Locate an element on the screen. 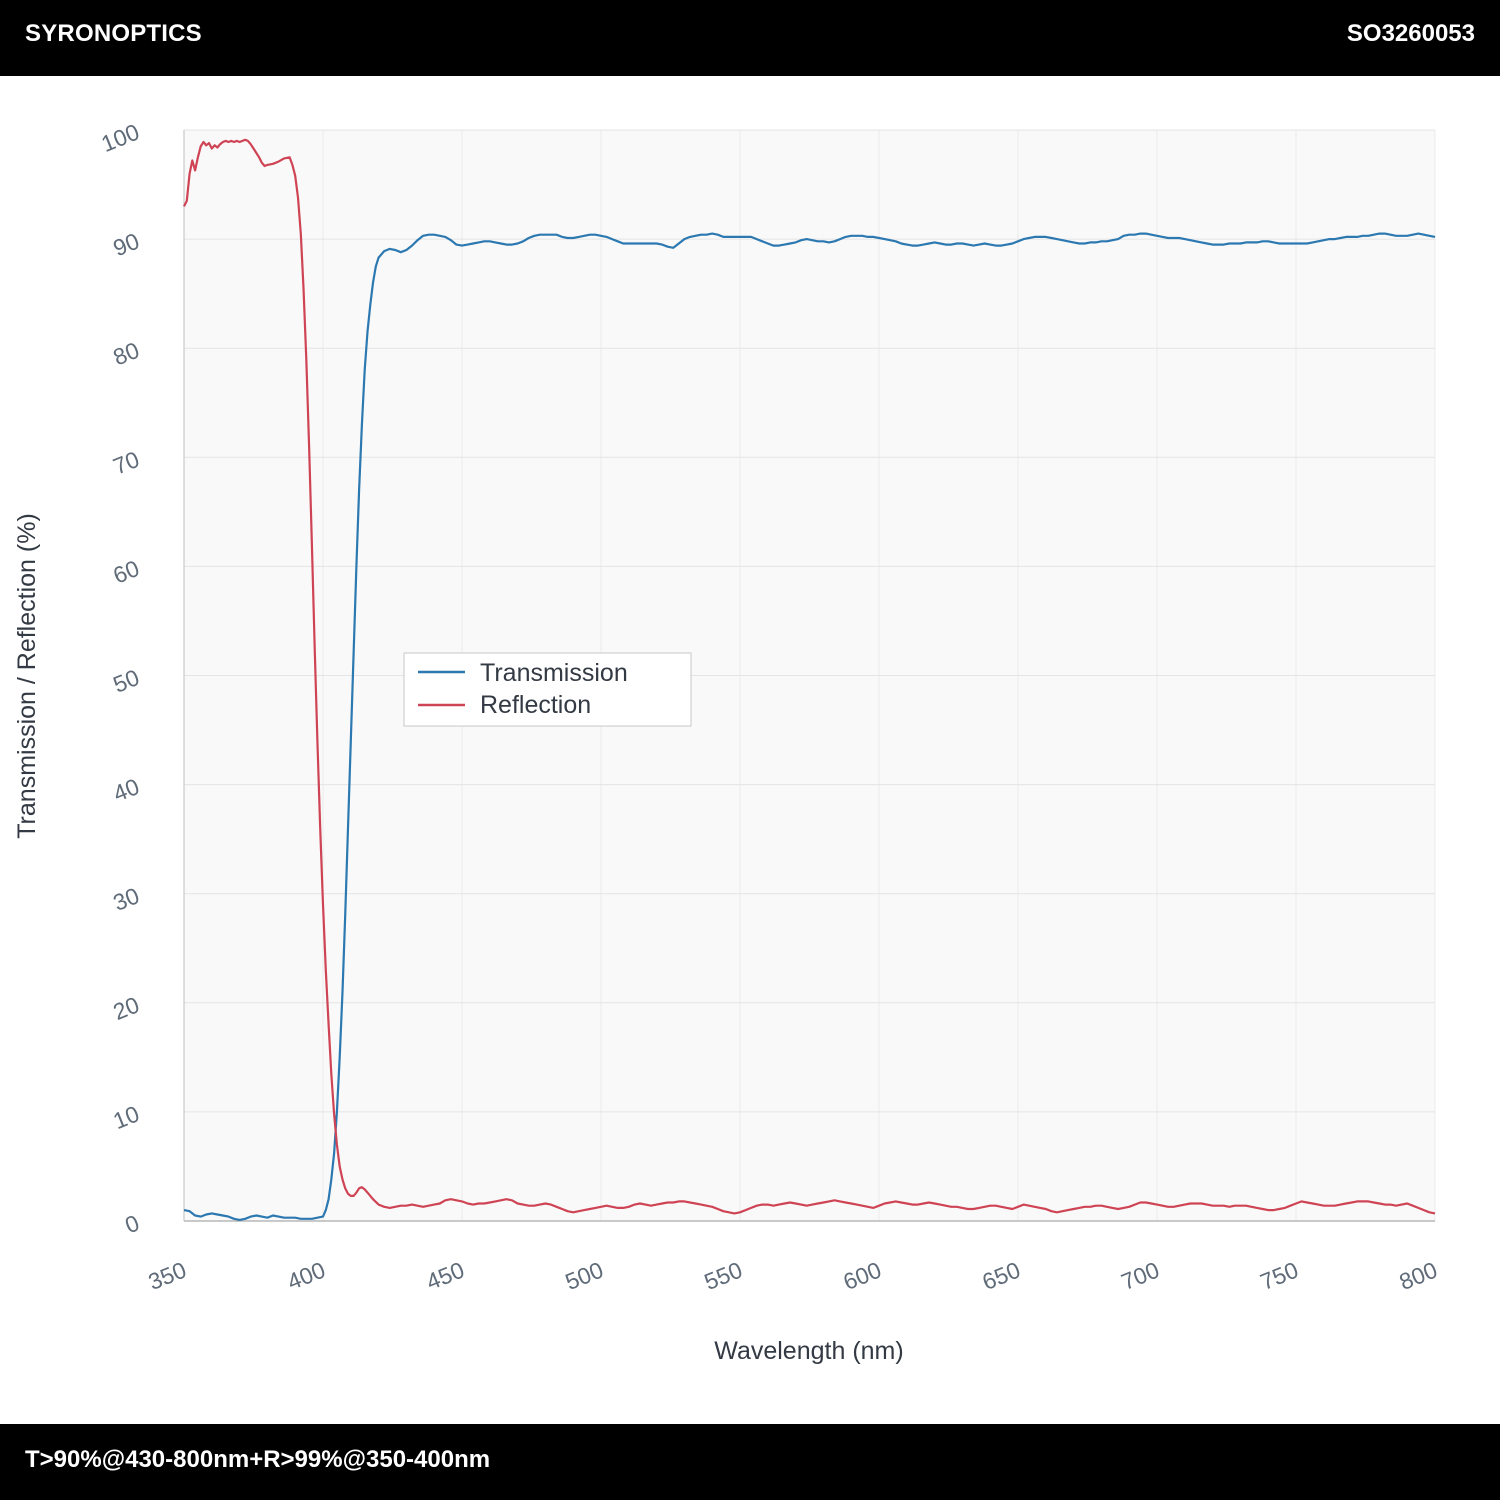 This screenshot has width=1500, height=1500. footer-bar: T>90%@430-800nm+R>99%@350-400nm is located at coordinates (750, 1462).